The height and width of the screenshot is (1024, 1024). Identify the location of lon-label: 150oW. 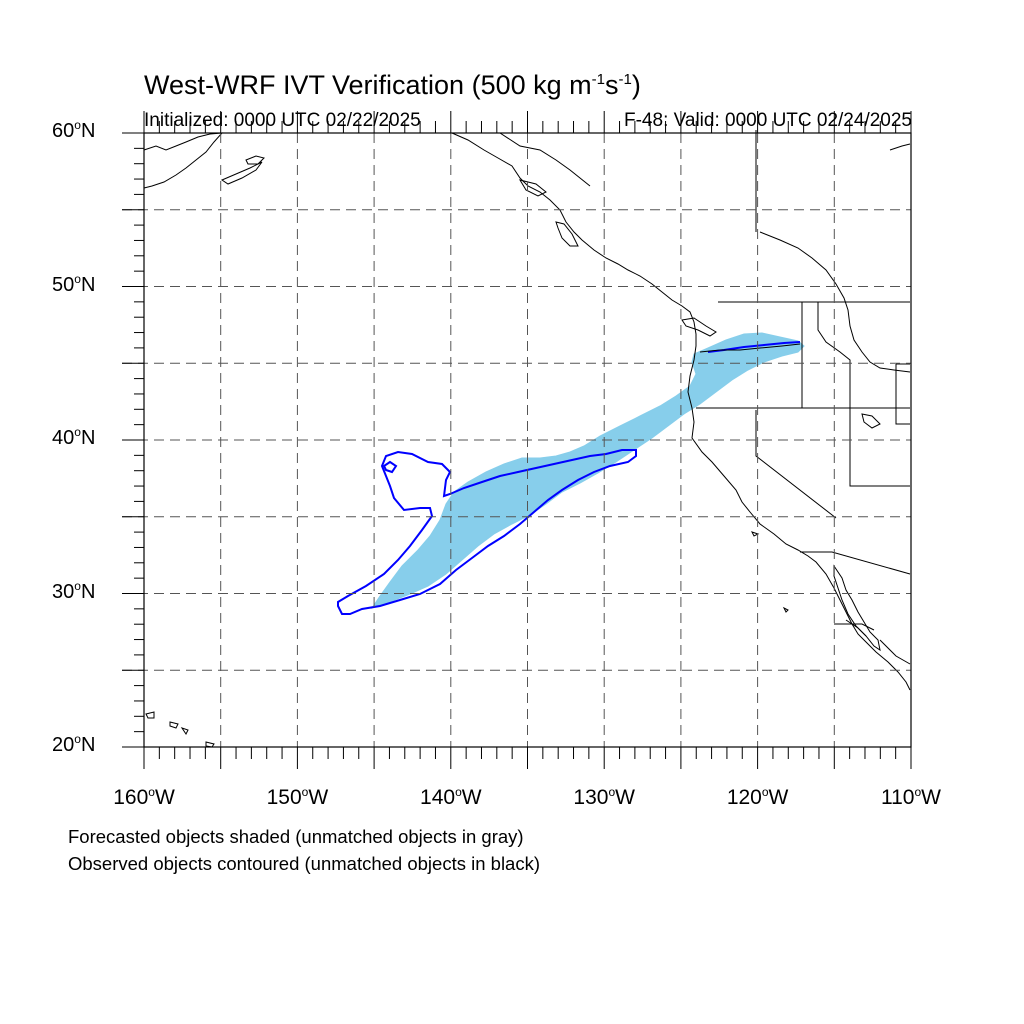
(297, 797).